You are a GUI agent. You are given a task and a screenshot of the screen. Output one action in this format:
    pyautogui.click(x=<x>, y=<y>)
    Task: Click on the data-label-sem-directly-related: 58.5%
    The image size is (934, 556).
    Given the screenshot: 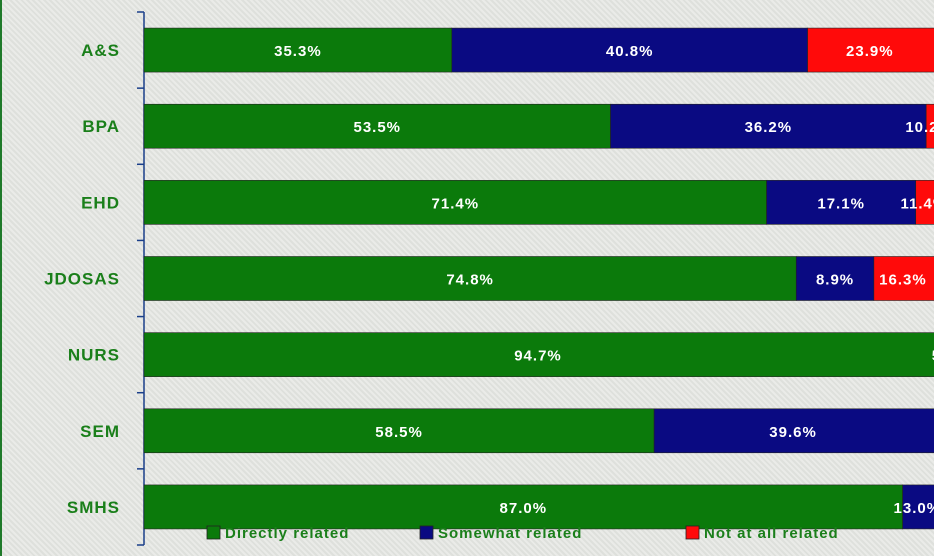 What is the action you would take?
    pyautogui.click(x=399, y=432)
    